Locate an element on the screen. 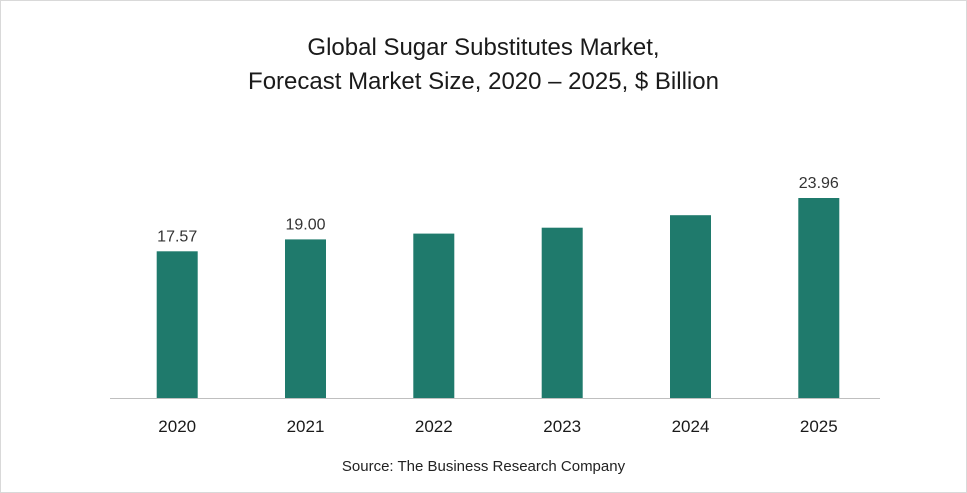 Image resolution: width=967 pixels, height=493 pixels. chart-title: Global Sugar Substitutes Market, is located at coordinates (483, 47).